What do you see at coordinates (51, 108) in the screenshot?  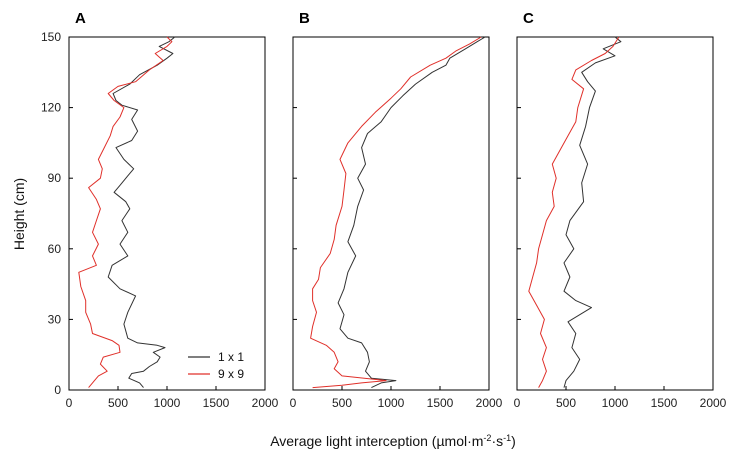 I see `y-tick-label: 120` at bounding box center [51, 108].